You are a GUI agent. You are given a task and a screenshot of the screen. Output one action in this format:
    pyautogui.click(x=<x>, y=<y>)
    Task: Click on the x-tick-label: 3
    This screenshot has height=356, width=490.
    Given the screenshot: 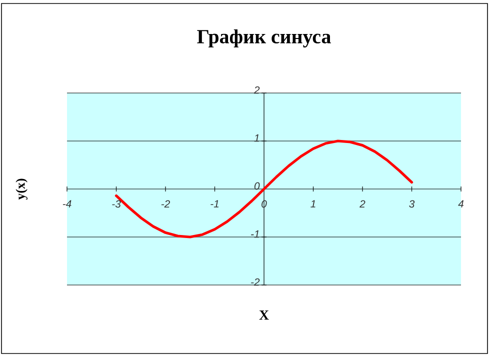 What is the action you would take?
    pyautogui.click(x=412, y=204)
    